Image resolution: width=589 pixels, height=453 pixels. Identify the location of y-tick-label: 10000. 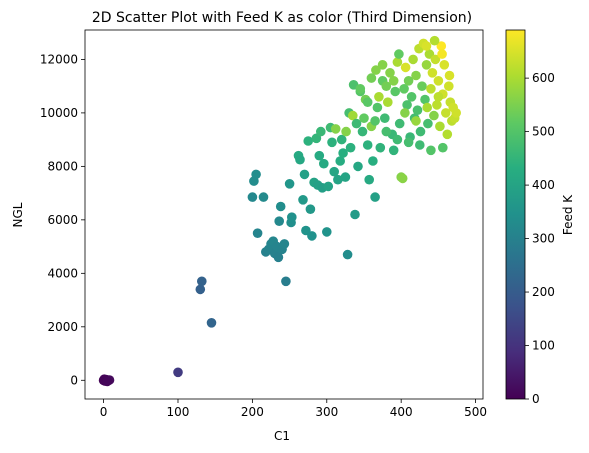
(59, 113).